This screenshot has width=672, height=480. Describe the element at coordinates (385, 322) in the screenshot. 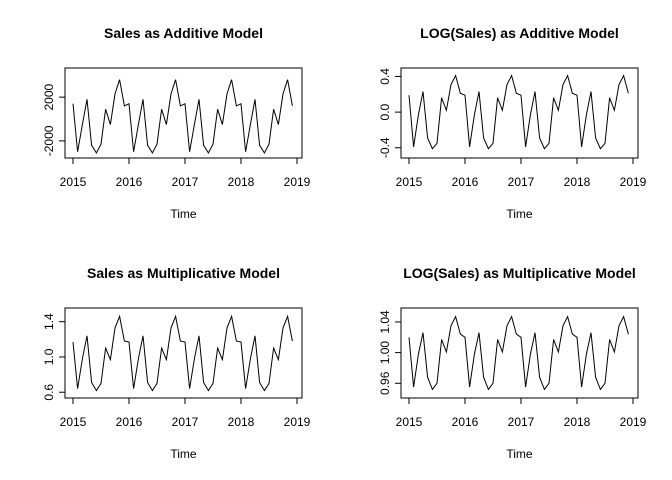

I see `y-tick-label: 1.04` at that location.